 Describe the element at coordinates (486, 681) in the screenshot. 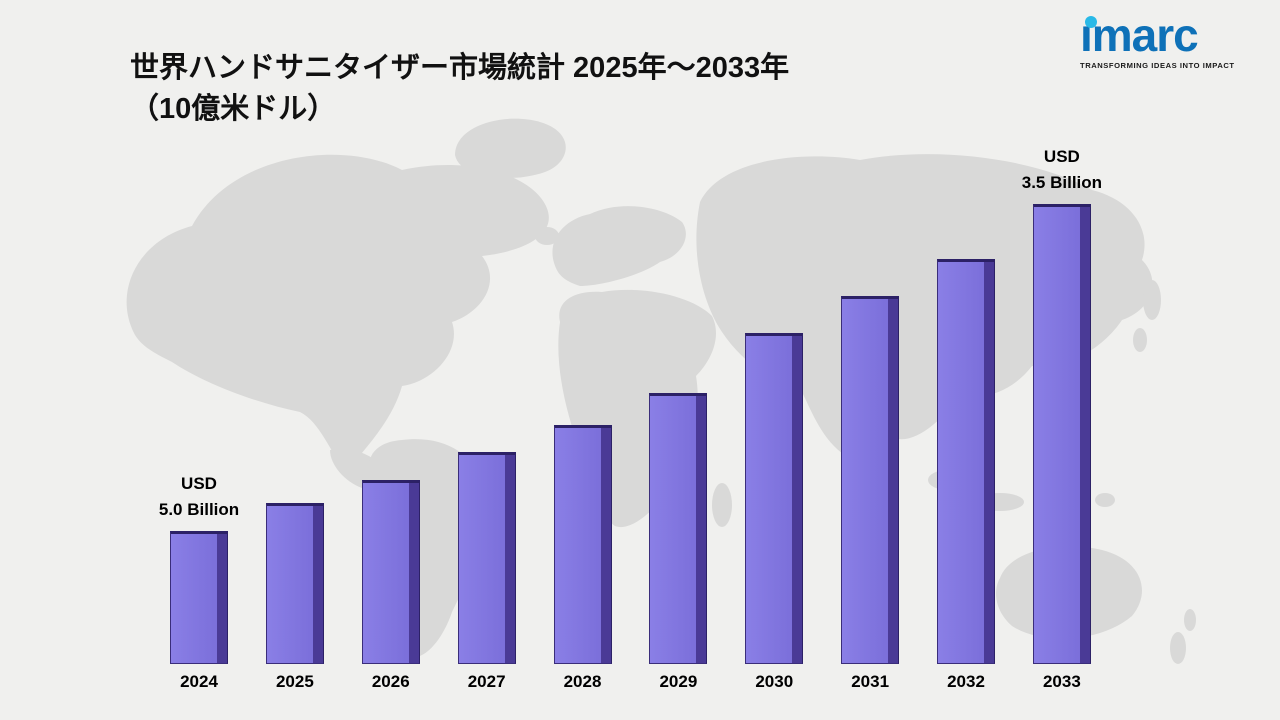

I see `x-axis-label-2027: 2027` at that location.